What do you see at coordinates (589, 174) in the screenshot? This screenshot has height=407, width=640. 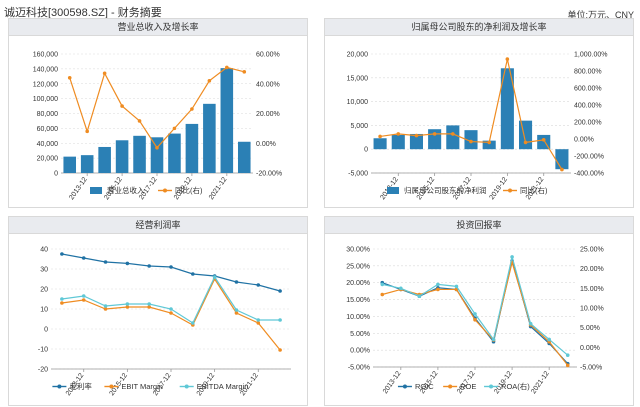 I see `y2-tick-label: -400.00%` at bounding box center [589, 174].